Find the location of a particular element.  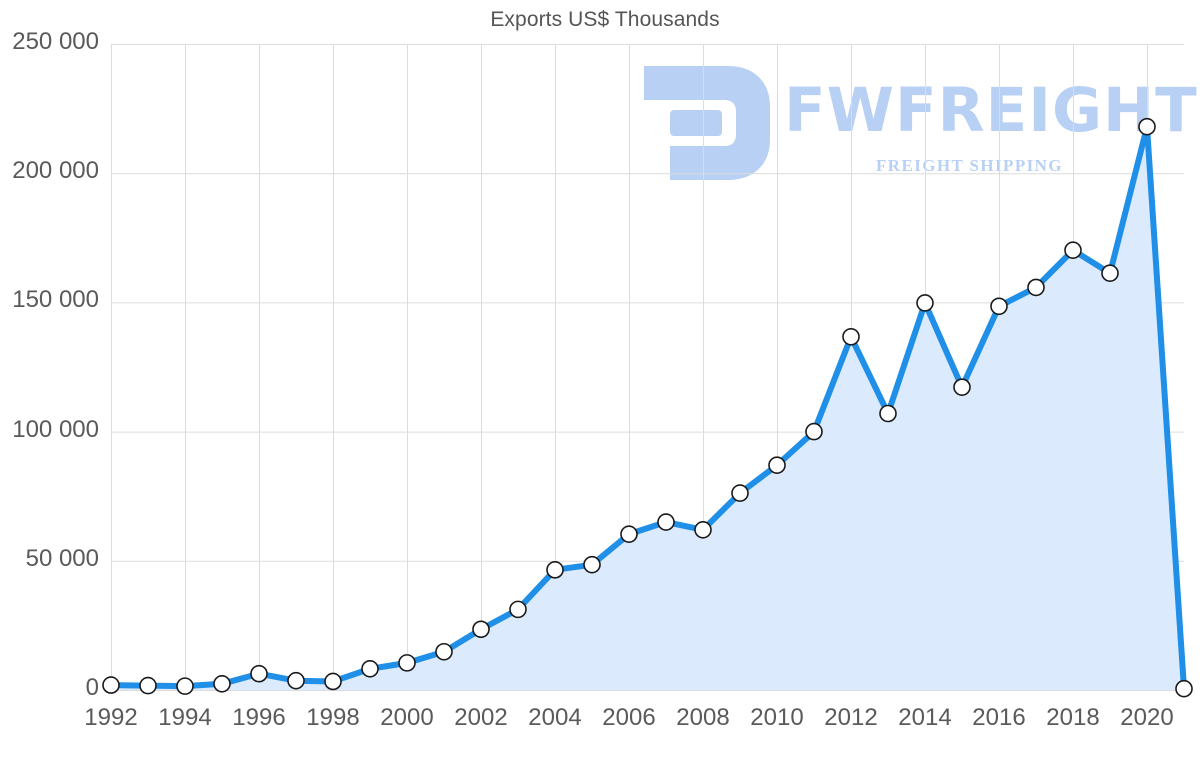

y-axis-tick-label: 100 000 is located at coordinates (55, 429).